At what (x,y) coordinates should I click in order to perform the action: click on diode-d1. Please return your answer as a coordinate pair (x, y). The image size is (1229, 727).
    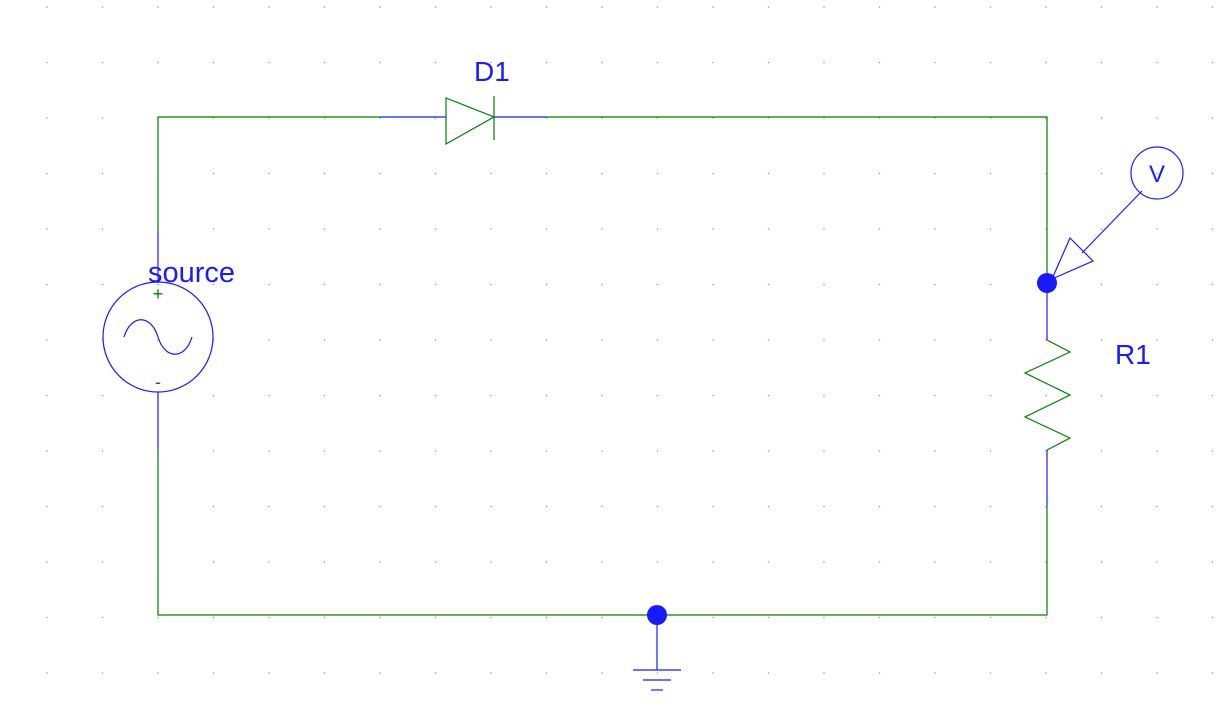
    Looking at the image, I should click on (470, 121).